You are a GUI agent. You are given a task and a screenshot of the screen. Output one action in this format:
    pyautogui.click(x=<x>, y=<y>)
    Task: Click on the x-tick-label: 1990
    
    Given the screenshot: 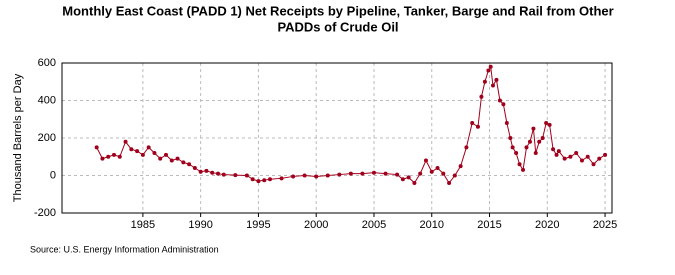 What is the action you would take?
    pyautogui.click(x=200, y=225)
    